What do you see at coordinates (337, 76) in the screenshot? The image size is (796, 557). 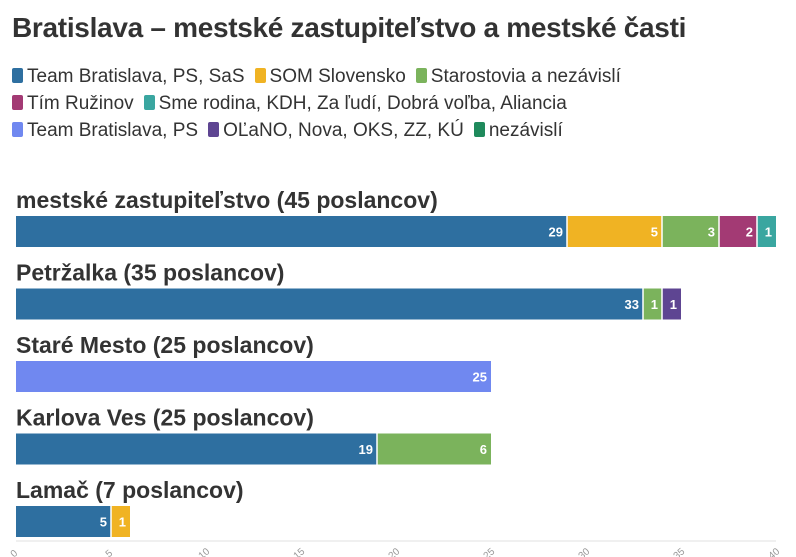 I see `legend-label: SOM Slovensko` at bounding box center [337, 76].